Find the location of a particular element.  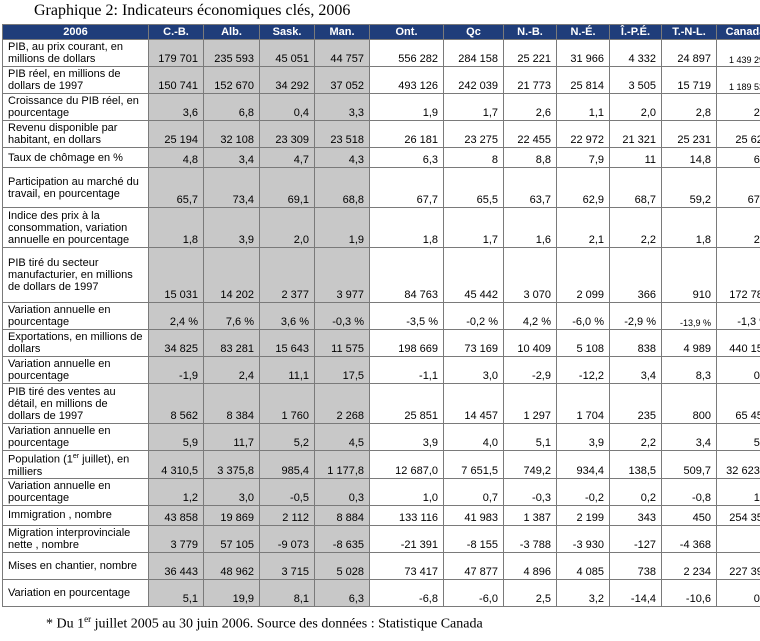

table-cell: 509,7 is located at coordinates (689, 464).